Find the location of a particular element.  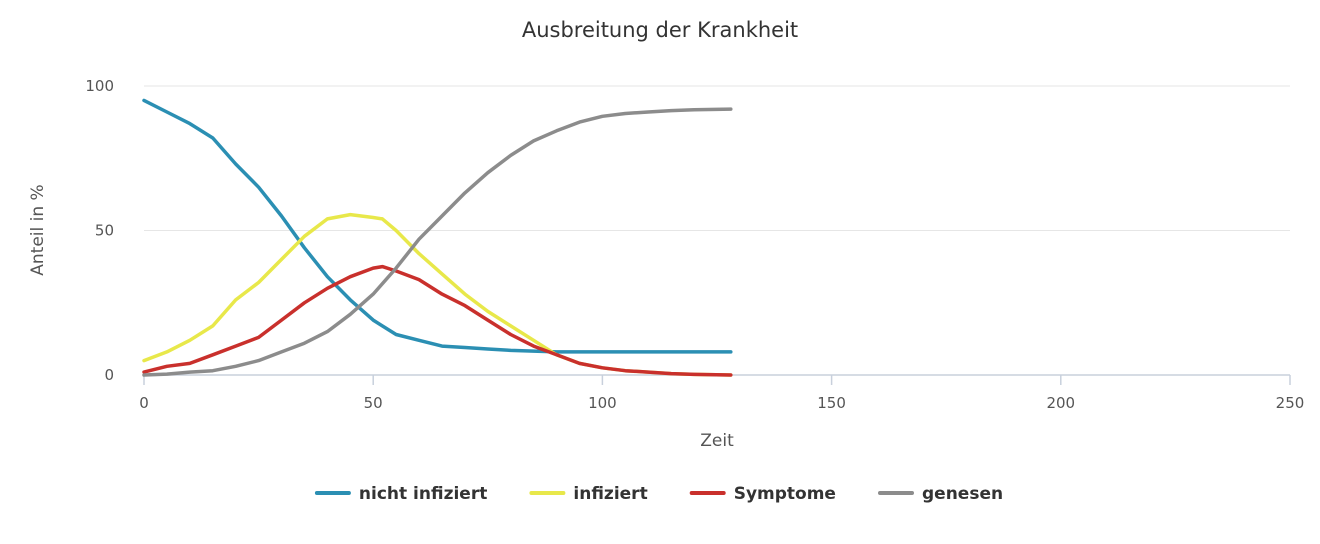

legend-item: genesen is located at coordinates (940, 494).